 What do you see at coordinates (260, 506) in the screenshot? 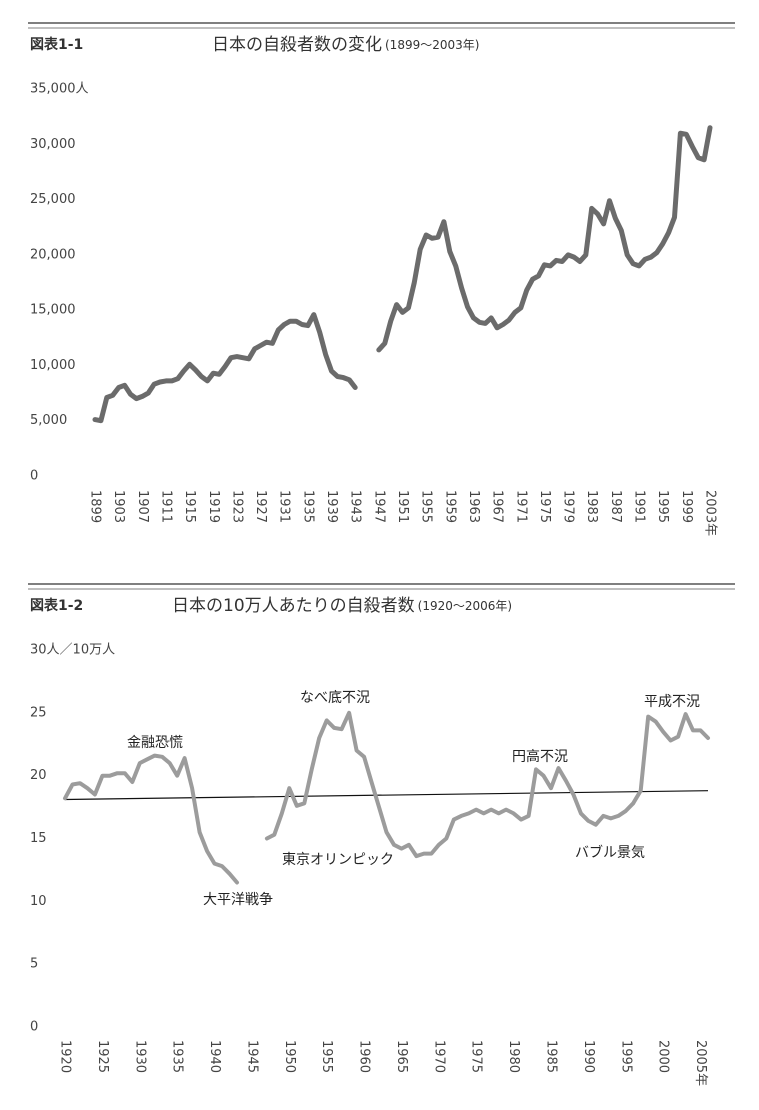
I see `x-tick-label: 1927` at bounding box center [260, 506].